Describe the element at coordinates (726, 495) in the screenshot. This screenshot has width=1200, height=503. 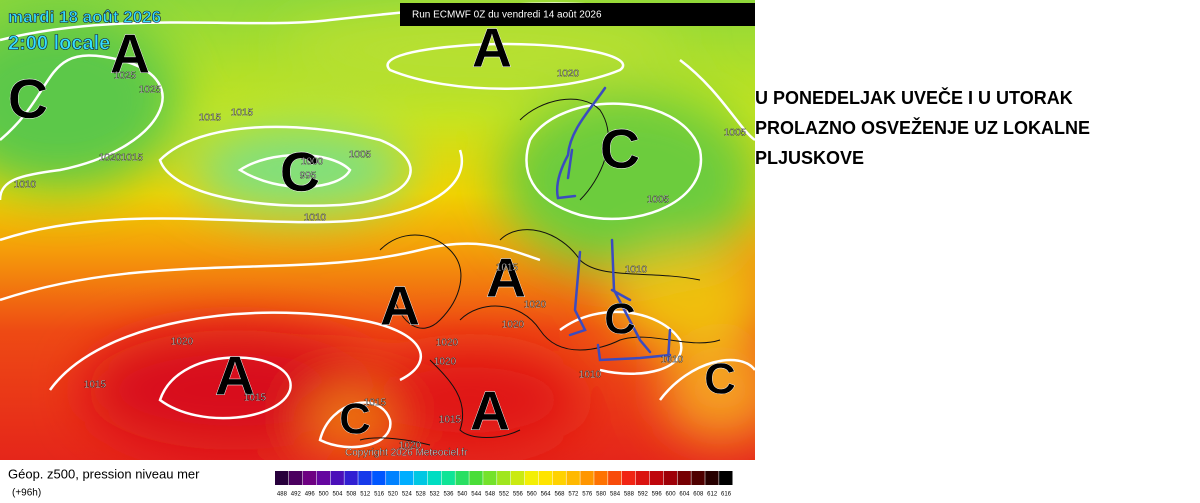
I see `colorbar-label: 616` at that location.